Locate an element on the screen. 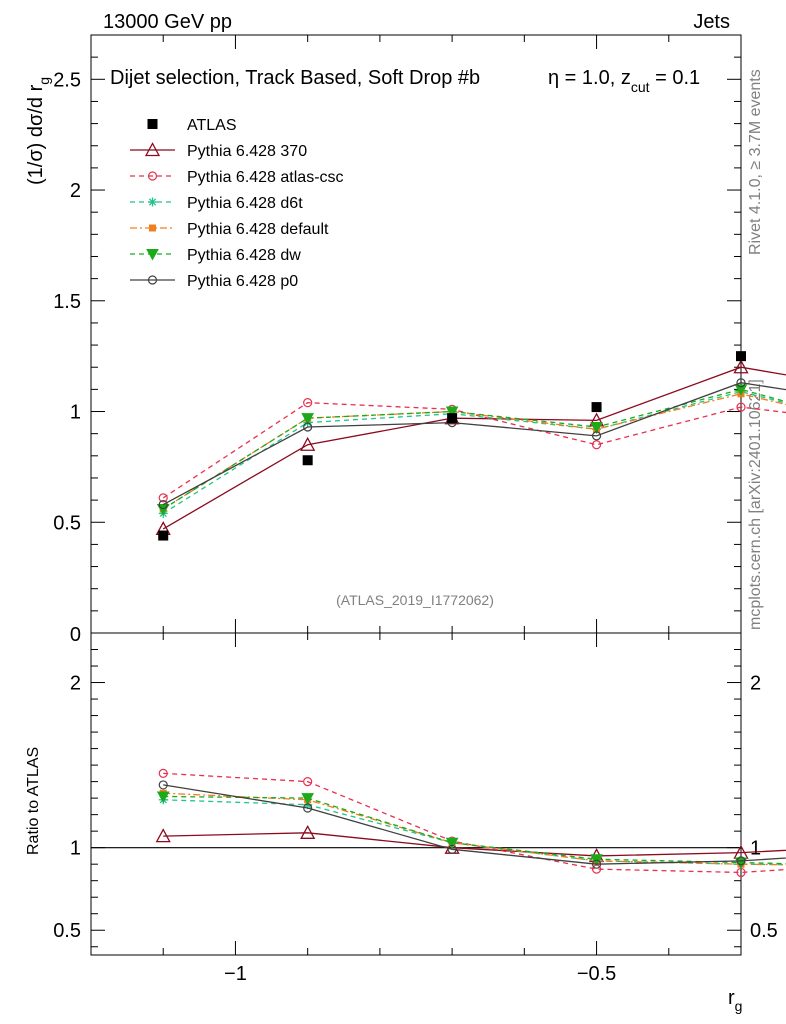 The height and width of the screenshot is (1024, 786). star-stroke is located at coordinates (152, 202).